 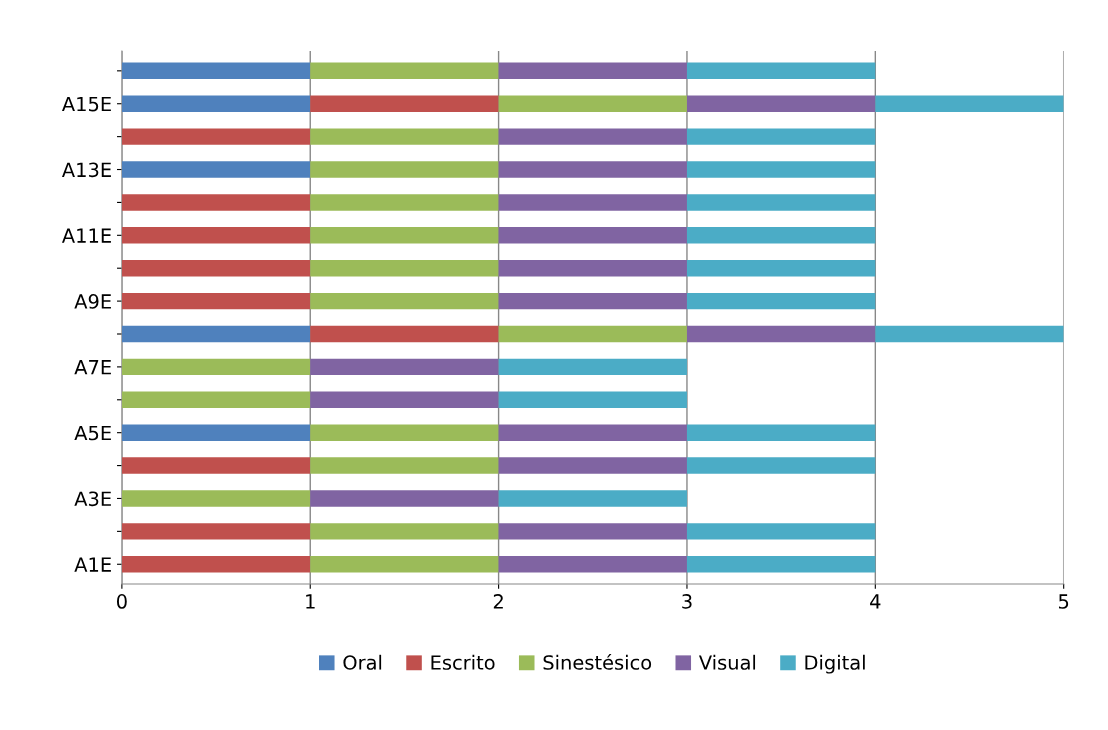 I want to click on y-tick-label: A15E, so click(x=86, y=104).